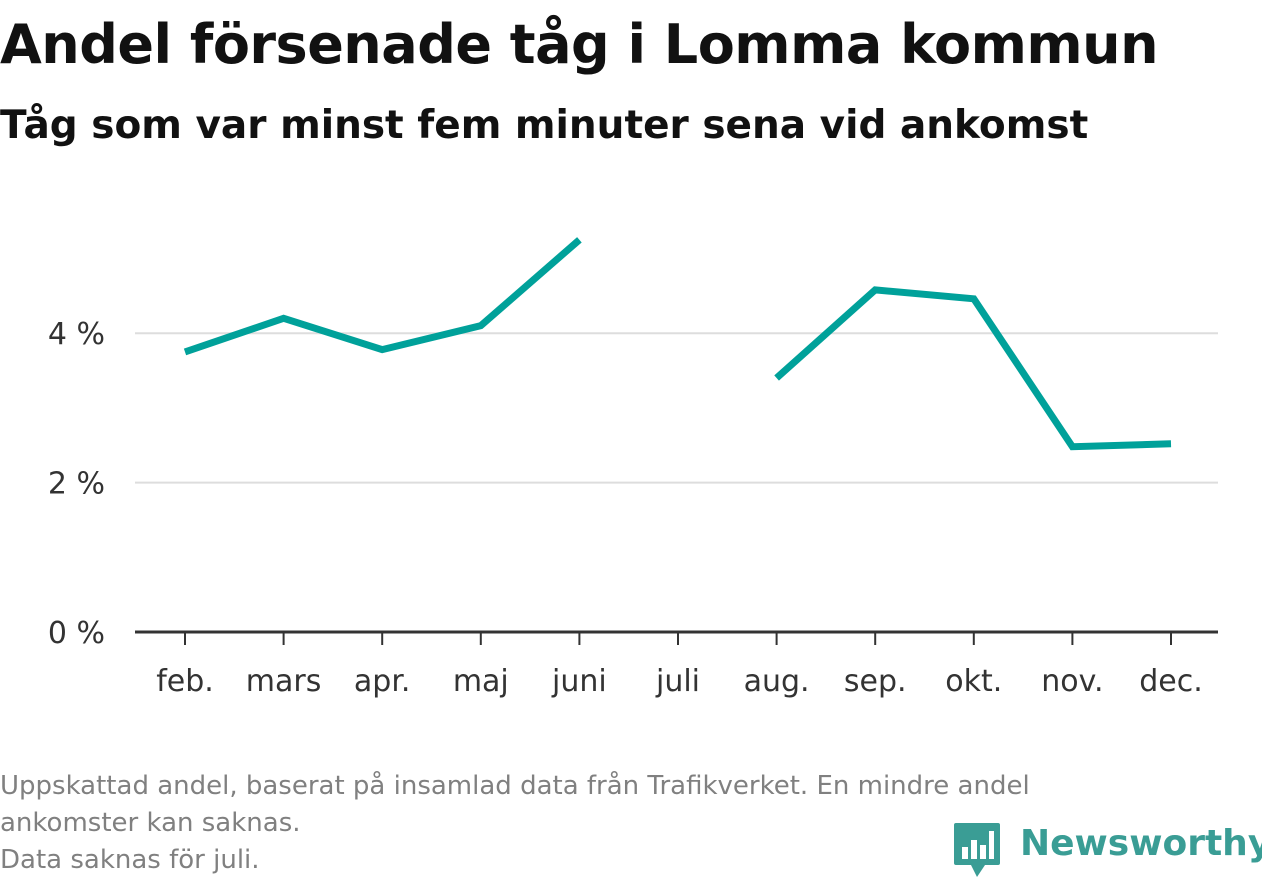 The width and height of the screenshot is (1262, 879). What do you see at coordinates (76, 334) in the screenshot?
I see `y-tick-label: 4 %` at bounding box center [76, 334].